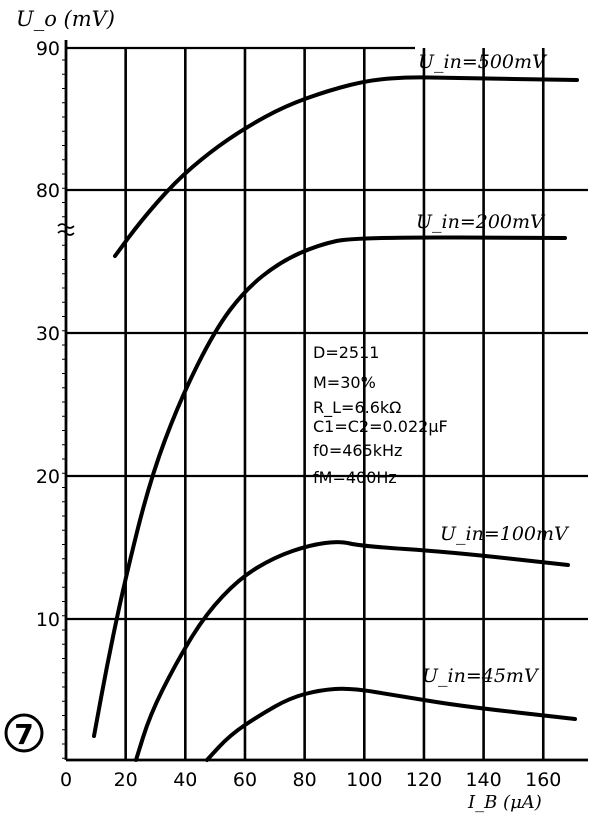  What do you see at coordinates (364, 780) in the screenshot?
I see `x-tick-label: 100` at bounding box center [364, 780].